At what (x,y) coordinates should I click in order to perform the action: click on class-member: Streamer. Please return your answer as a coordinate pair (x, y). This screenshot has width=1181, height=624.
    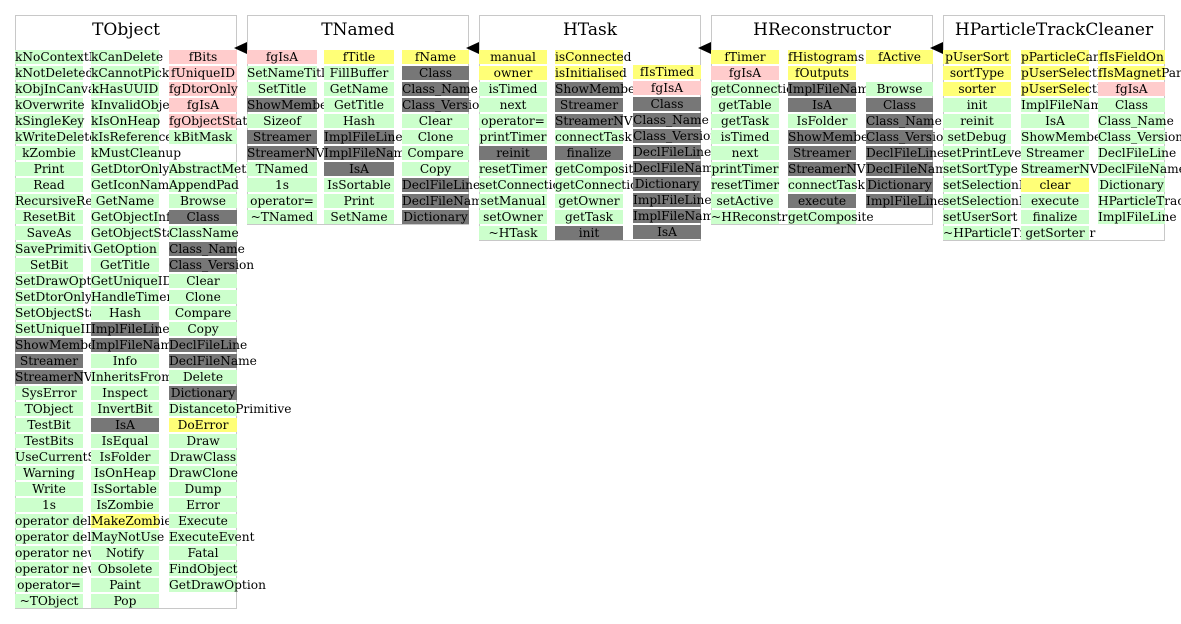
    Looking at the image, I should click on (49, 361).